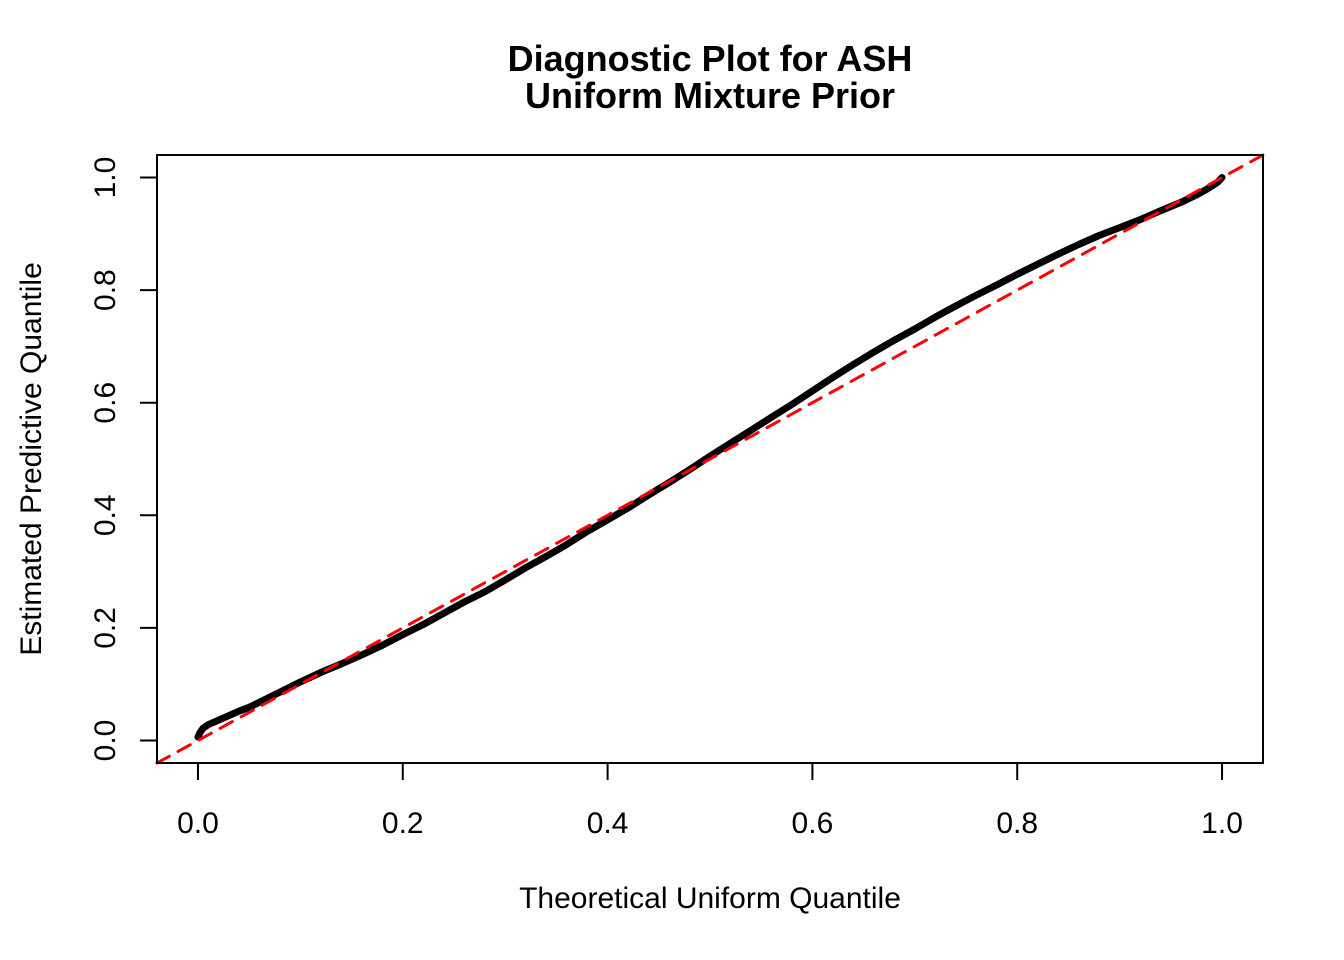 This screenshot has height=960, width=1344. I want to click on y-tick-label-0.0: 0.0, so click(105, 741).